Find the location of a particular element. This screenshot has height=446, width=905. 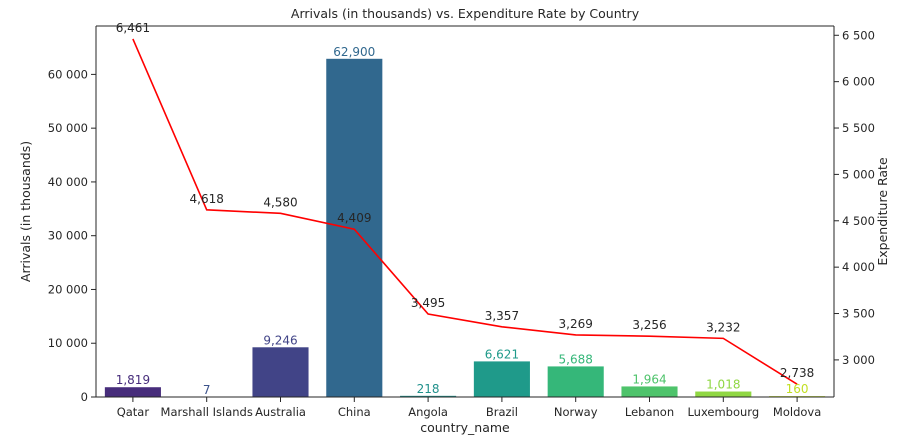

x-tick-label-0: Qatar is located at coordinates (133, 412).